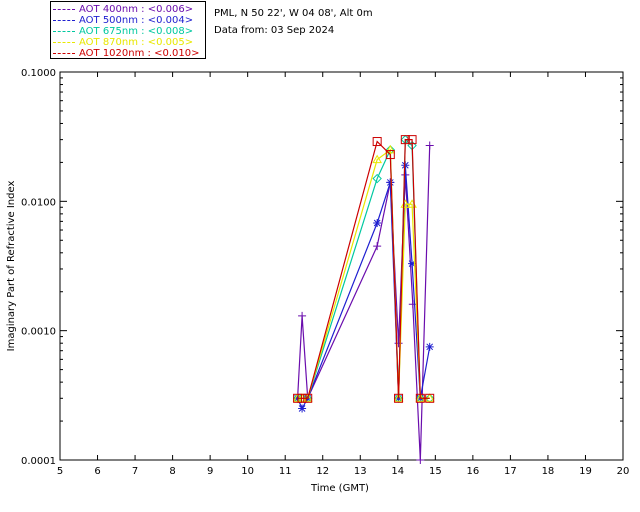 Image resolution: width=640 pixels, height=512 pixels. Describe the element at coordinates (64, 42) in the screenshot. I see `legend-swatch-870nm` at that location.